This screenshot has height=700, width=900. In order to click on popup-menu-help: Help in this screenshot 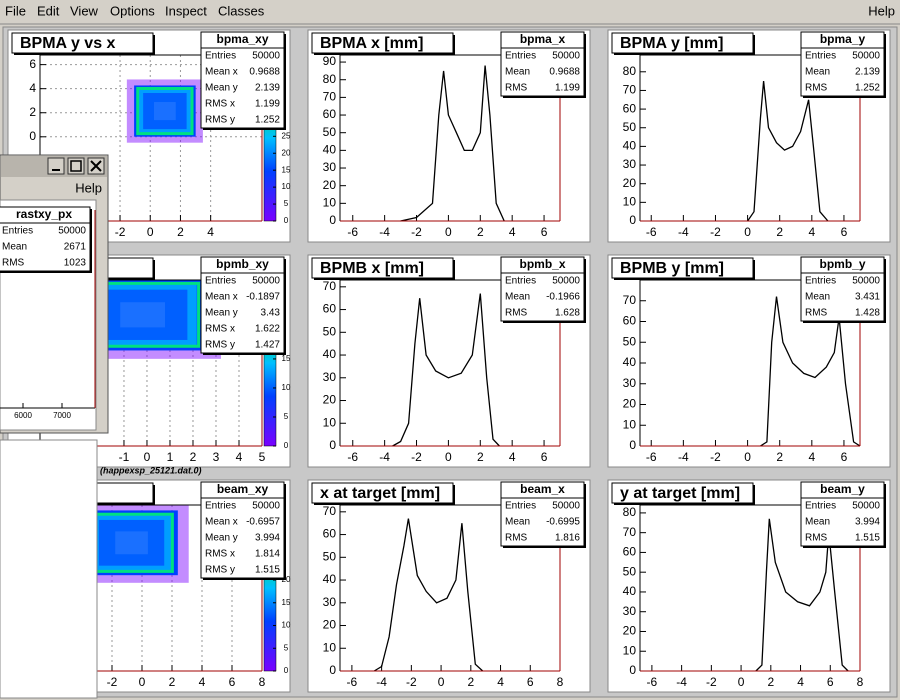, I will do `click(88, 187)`.